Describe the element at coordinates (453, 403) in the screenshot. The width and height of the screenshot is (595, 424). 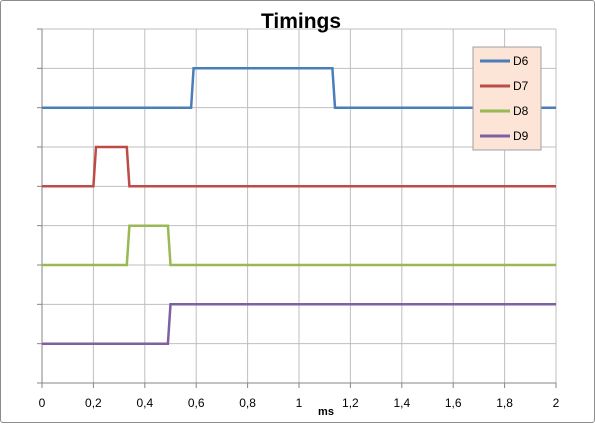
I see `x-tick-label: 1,6` at that location.